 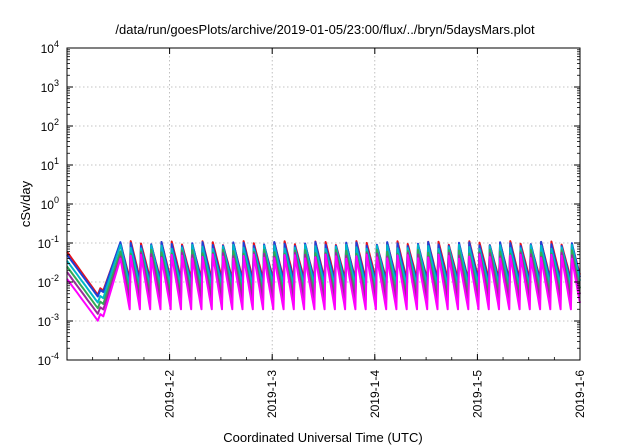 What do you see at coordinates (50, 86) in the screenshot?
I see `y-tick-label: 10³` at bounding box center [50, 86].